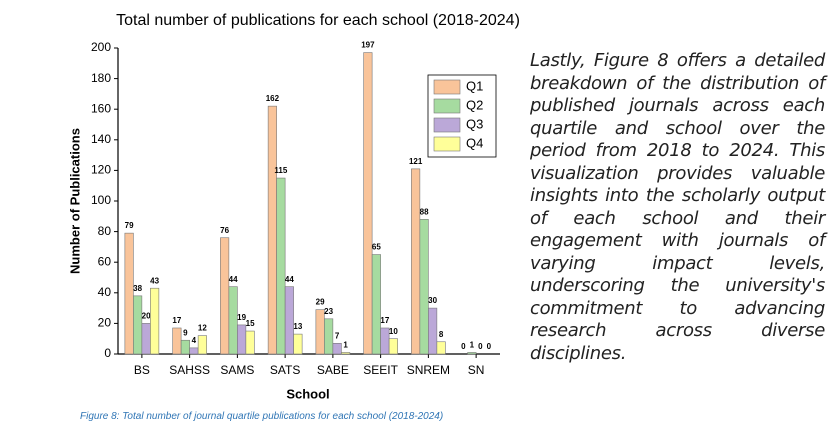  What do you see at coordinates (297, 326) in the screenshot?
I see `value-label: 13` at bounding box center [297, 326].